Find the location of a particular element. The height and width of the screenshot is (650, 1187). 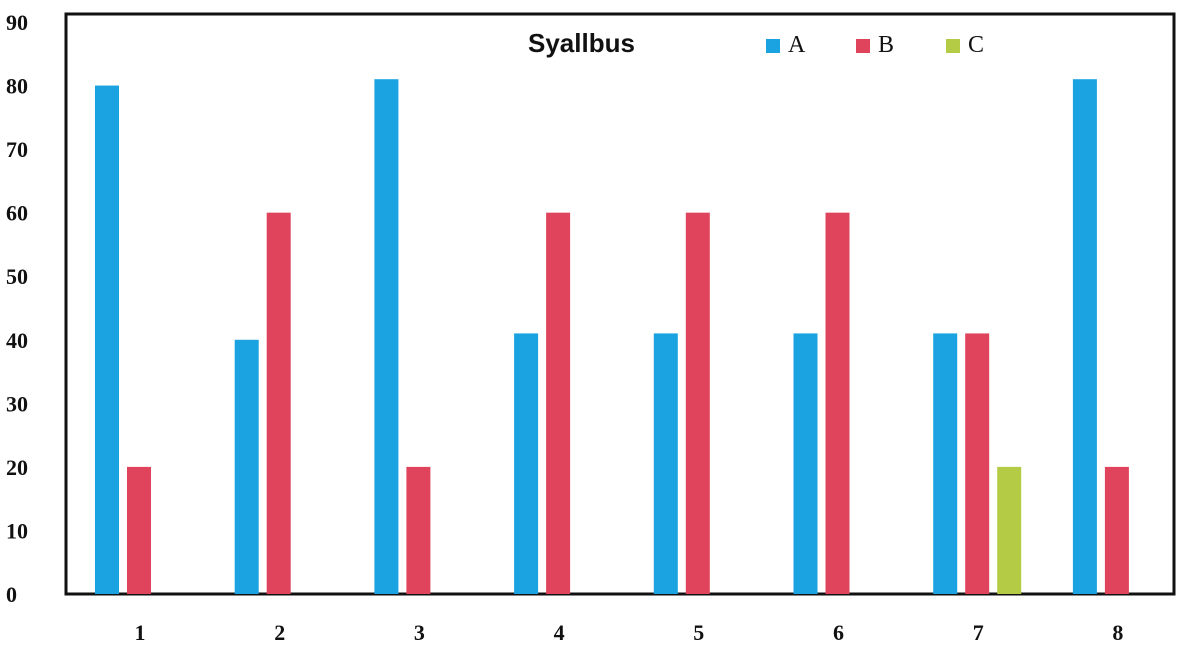

y-tick-label: 10 is located at coordinates (17, 530).